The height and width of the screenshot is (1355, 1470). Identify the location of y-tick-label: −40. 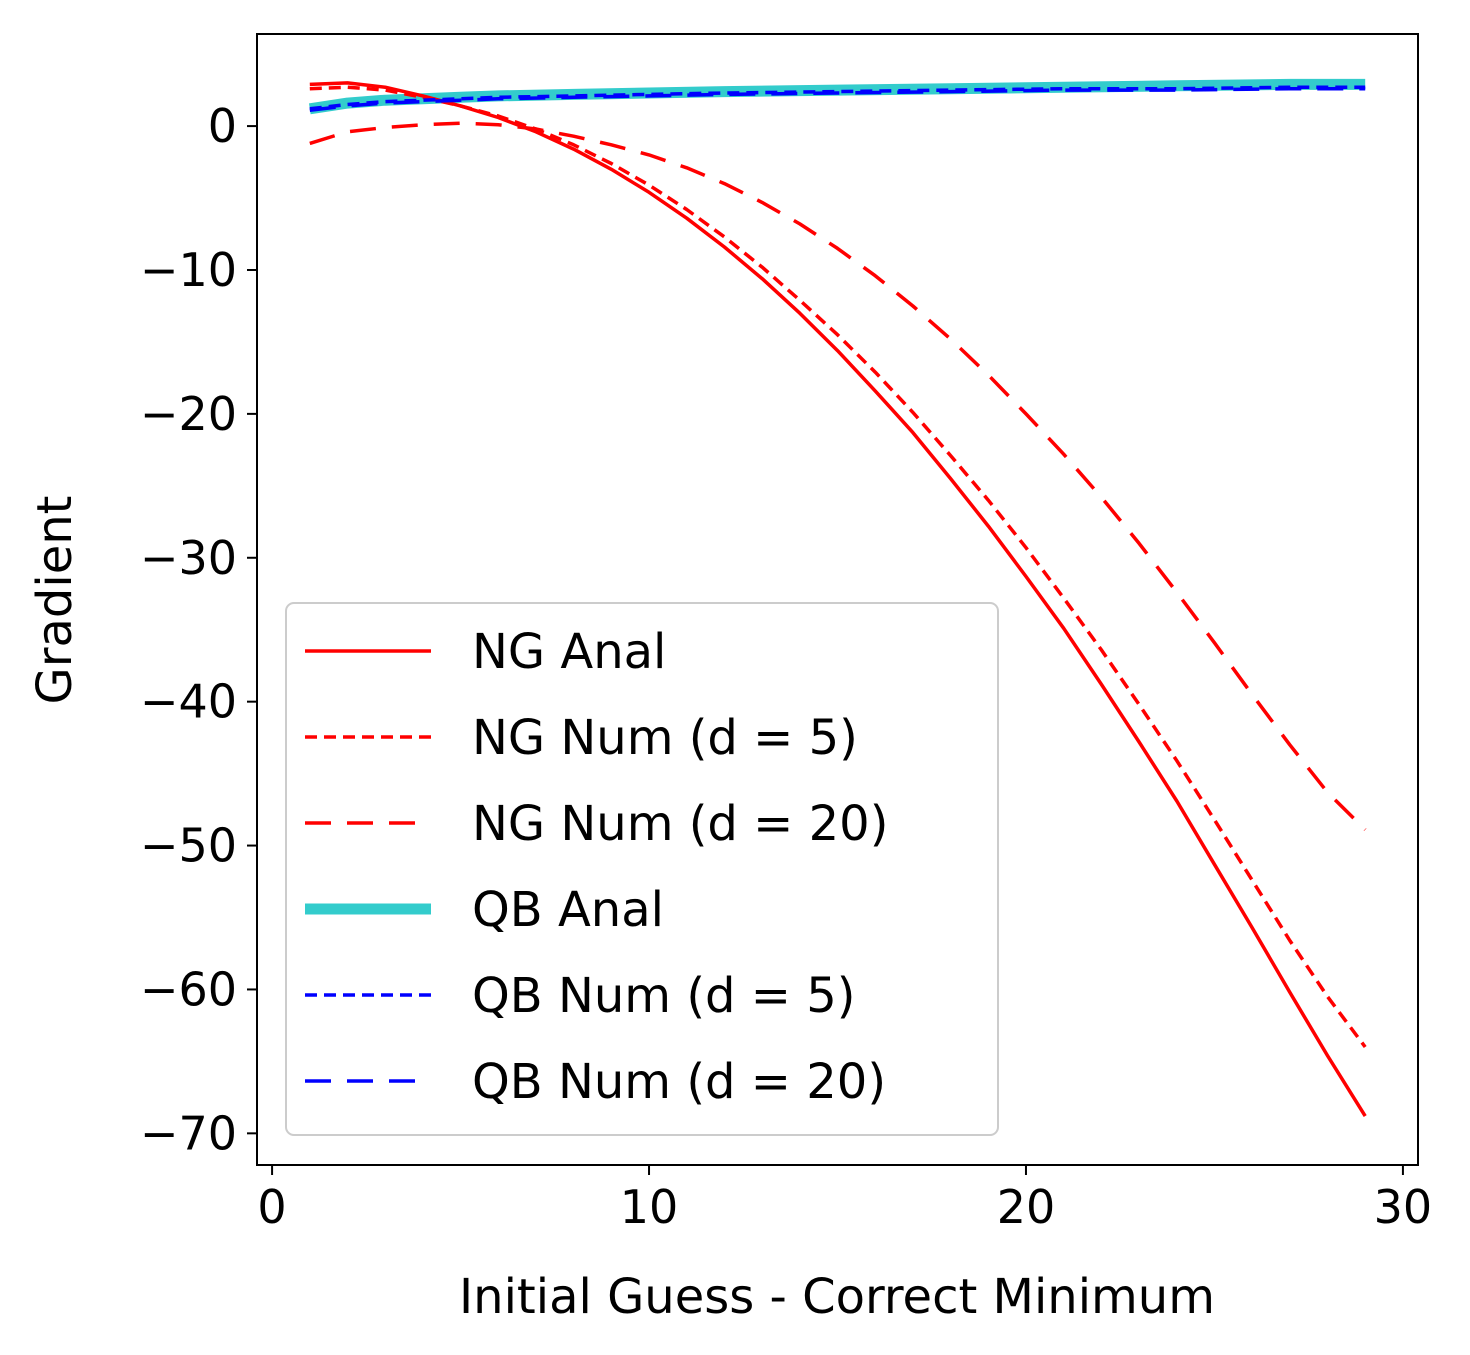
(188, 702).